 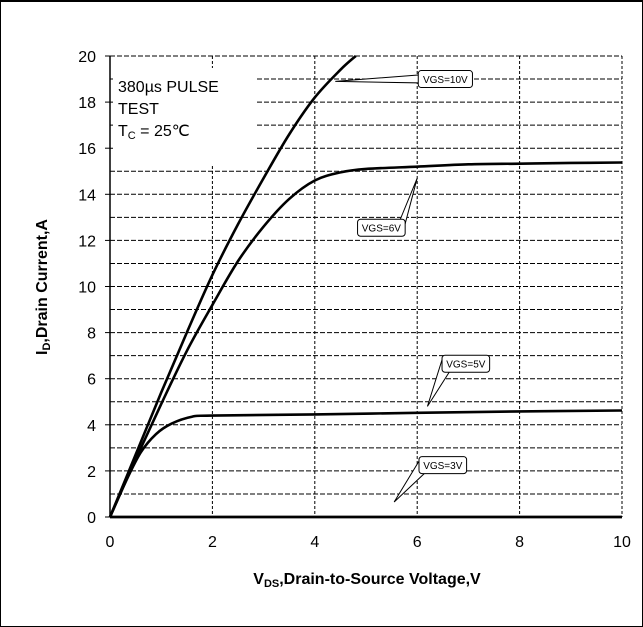 I want to click on x-axis-title-main: V, so click(x=258, y=579).